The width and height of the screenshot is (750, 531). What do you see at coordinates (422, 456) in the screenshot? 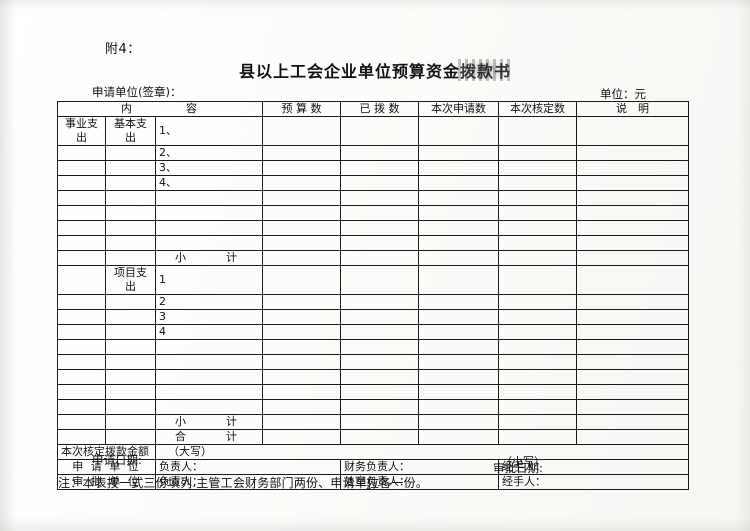
I see `approved-amount-fields: （大写） （小写）` at bounding box center [422, 456].